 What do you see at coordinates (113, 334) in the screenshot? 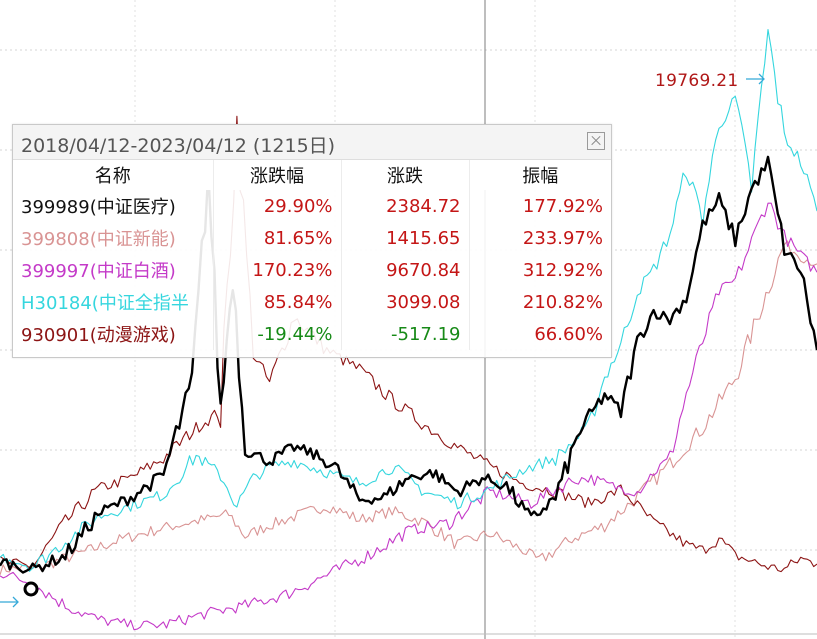
I see `index-name: 930901(动漫游戏)` at bounding box center [113, 334].